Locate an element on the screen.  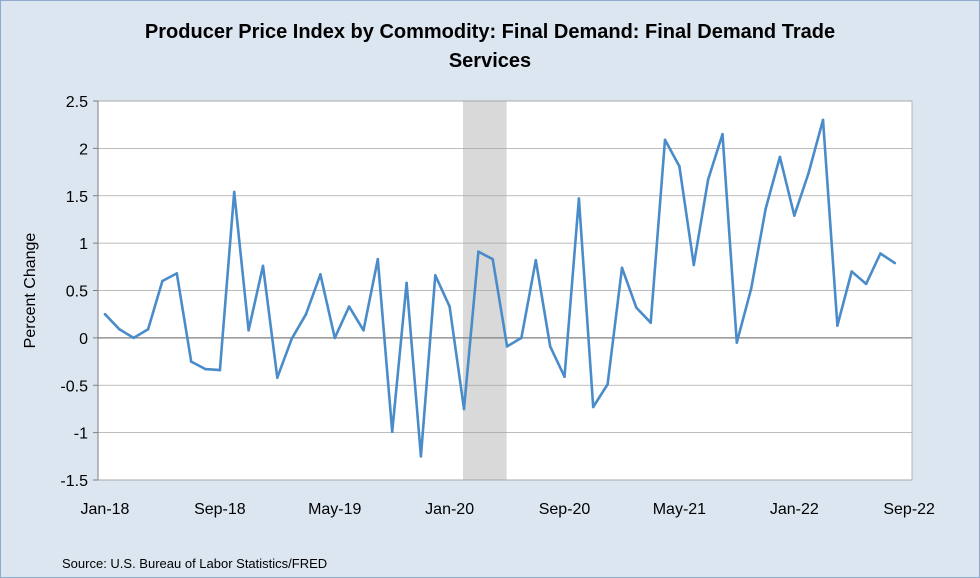
x-tick-label: May-21 is located at coordinates (679, 509).